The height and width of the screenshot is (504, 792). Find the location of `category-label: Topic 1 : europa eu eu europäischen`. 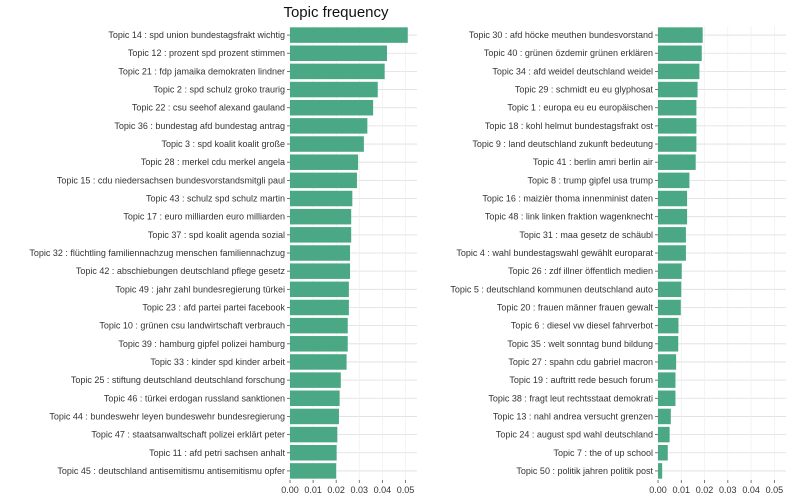

category-label: Topic 1 : europa eu eu europäischen is located at coordinates (580, 108).